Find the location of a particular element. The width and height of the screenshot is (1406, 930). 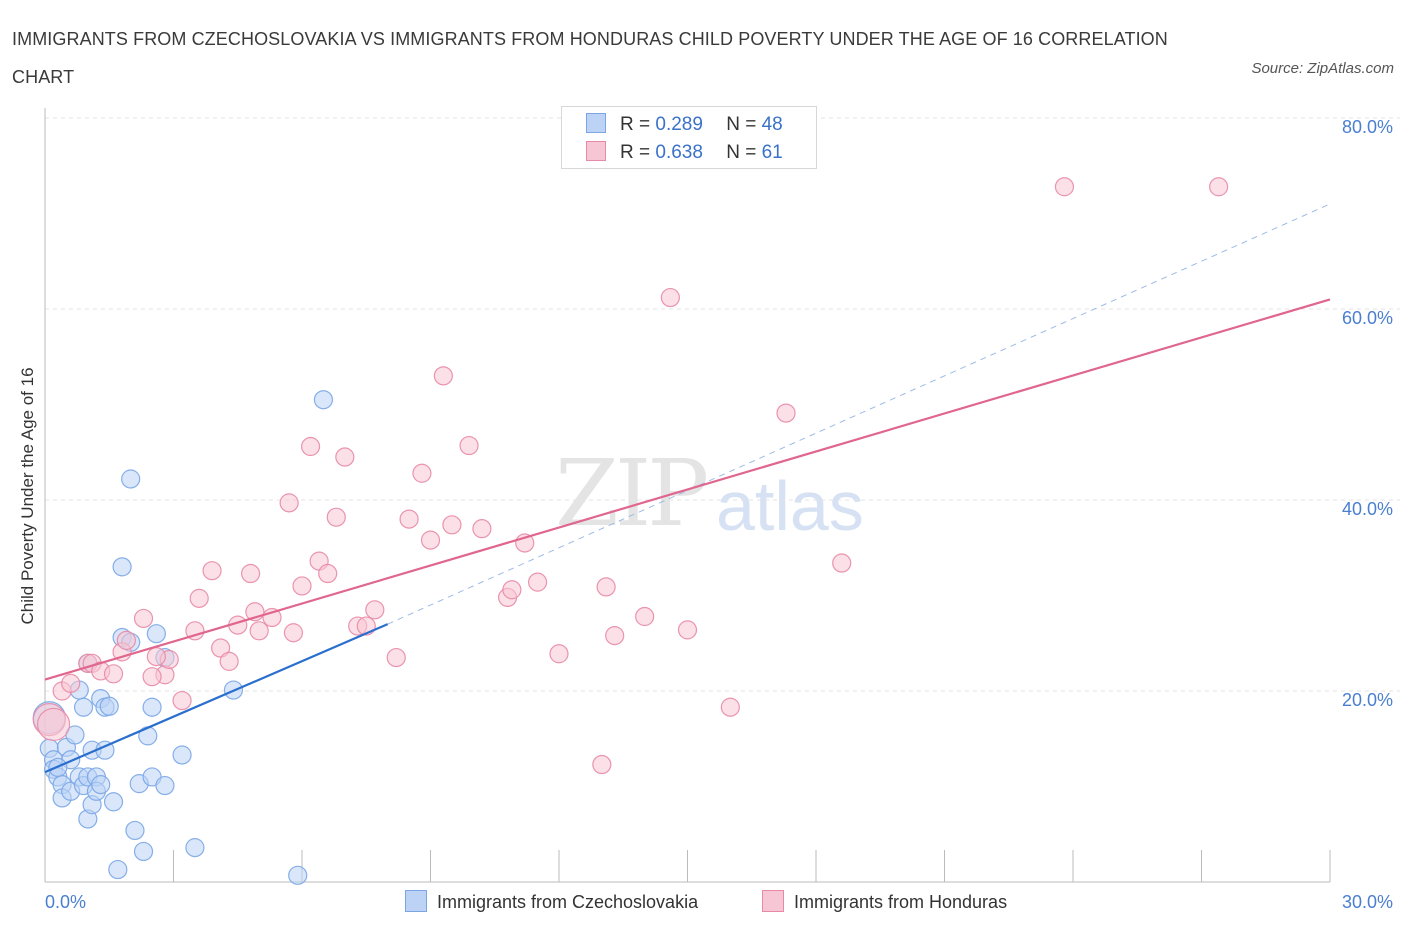

stats-legend-row-czechoslovakia: R = 0.289 N = 48 is located at coordinates (684, 125).